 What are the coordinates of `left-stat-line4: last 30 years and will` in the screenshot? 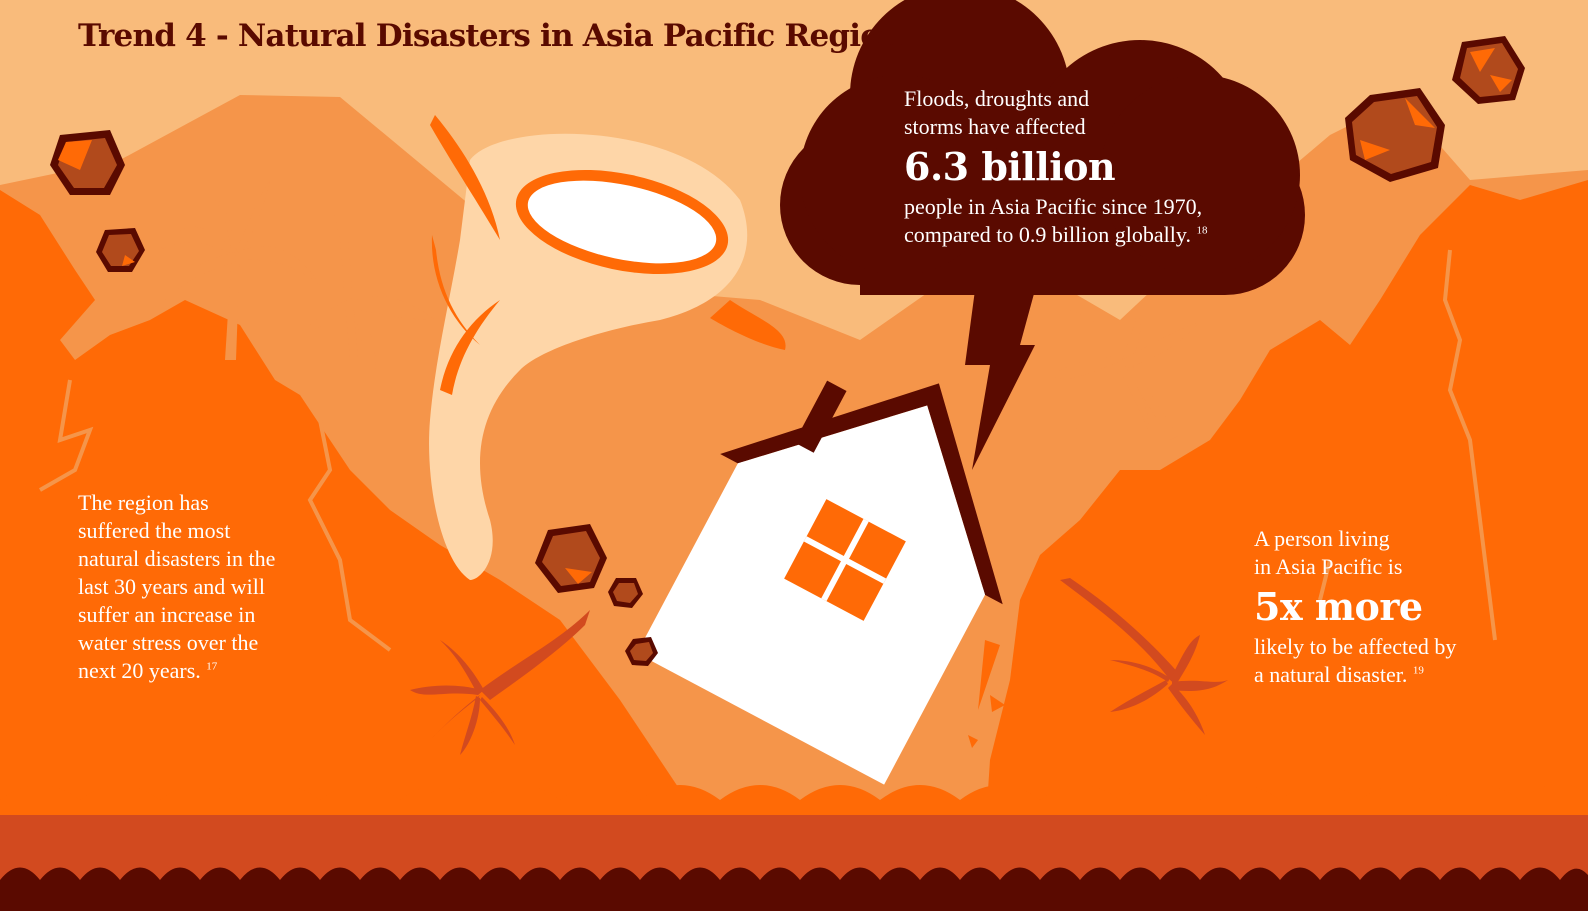 It's located at (171, 586).